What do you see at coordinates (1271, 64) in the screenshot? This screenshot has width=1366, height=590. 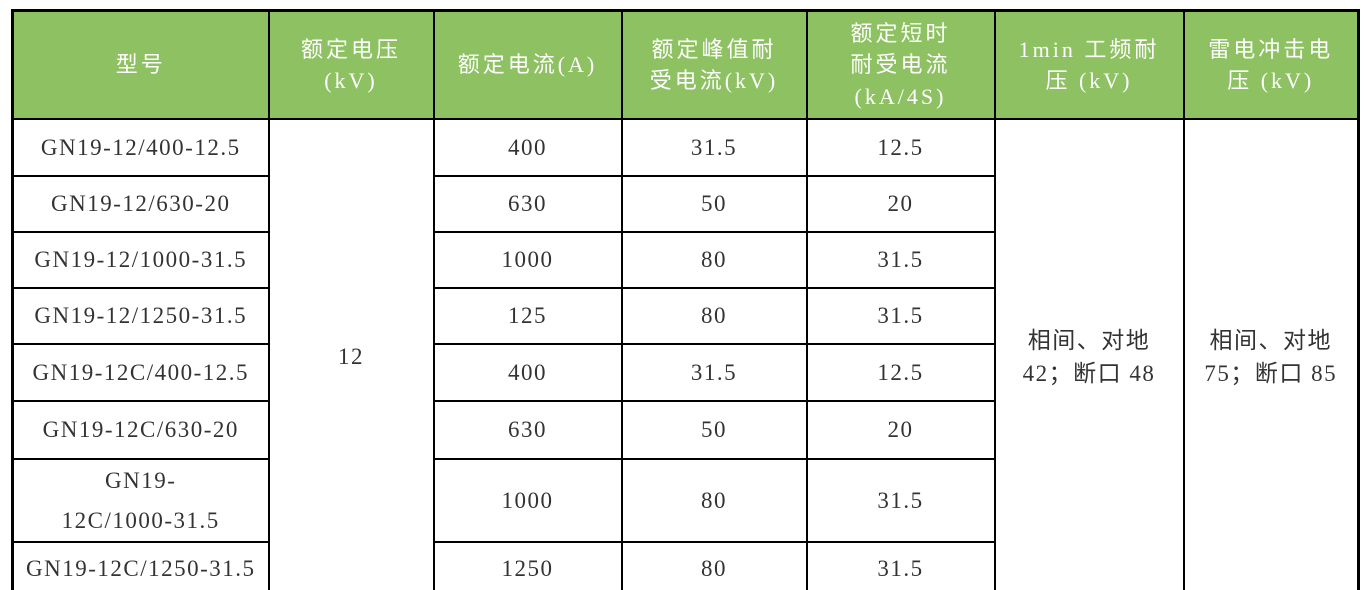 I see `column-header-lightning-impulse-voltage: 雷电冲击电 压 (kV)` at bounding box center [1271, 64].